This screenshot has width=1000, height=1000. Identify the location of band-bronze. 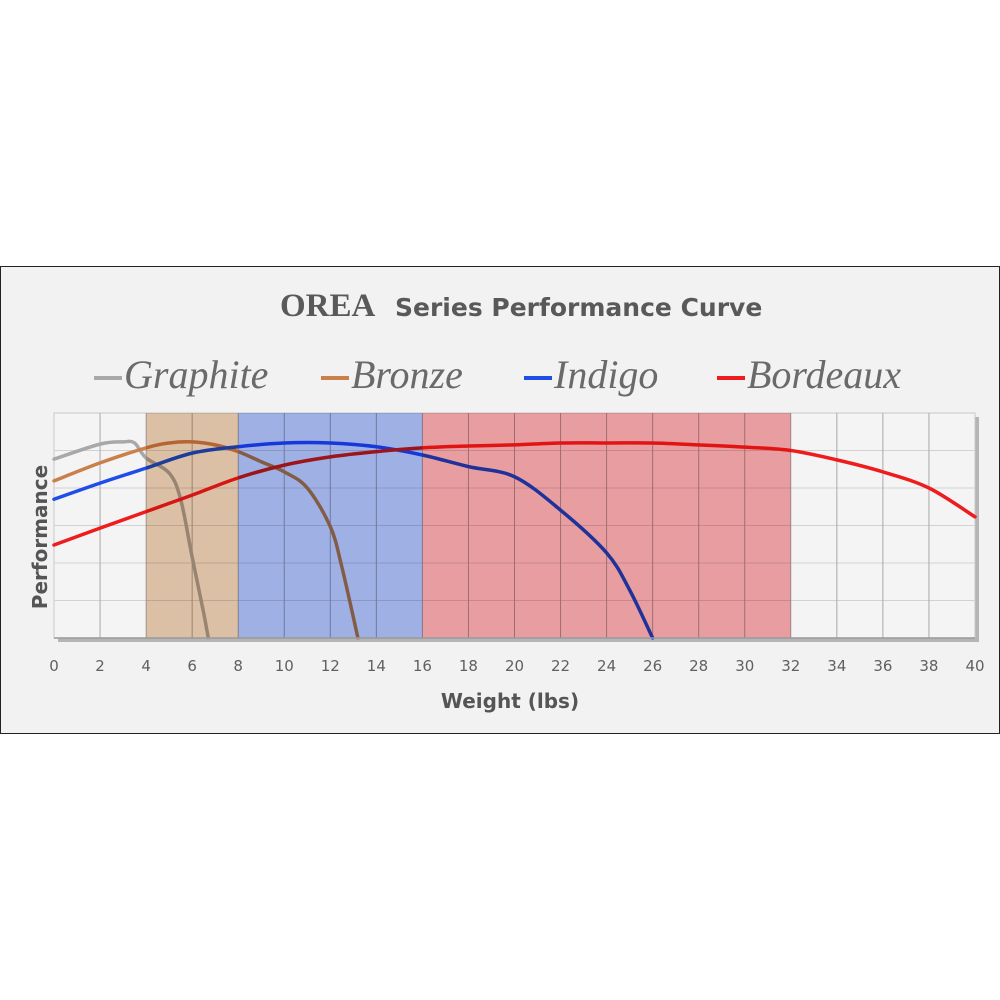
(192, 525).